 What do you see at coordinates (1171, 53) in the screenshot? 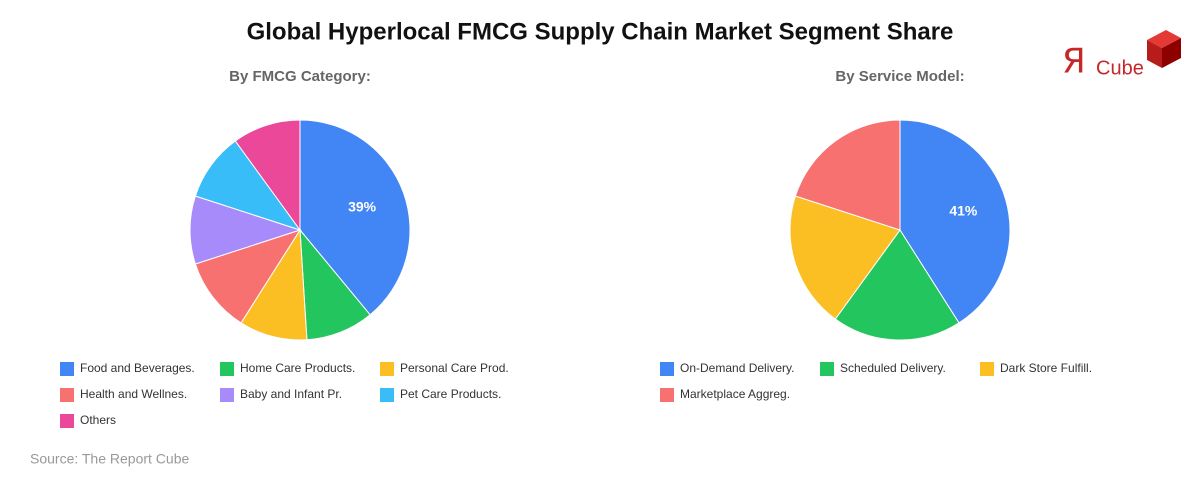
I see `logo-cube-right` at bounding box center [1171, 53].